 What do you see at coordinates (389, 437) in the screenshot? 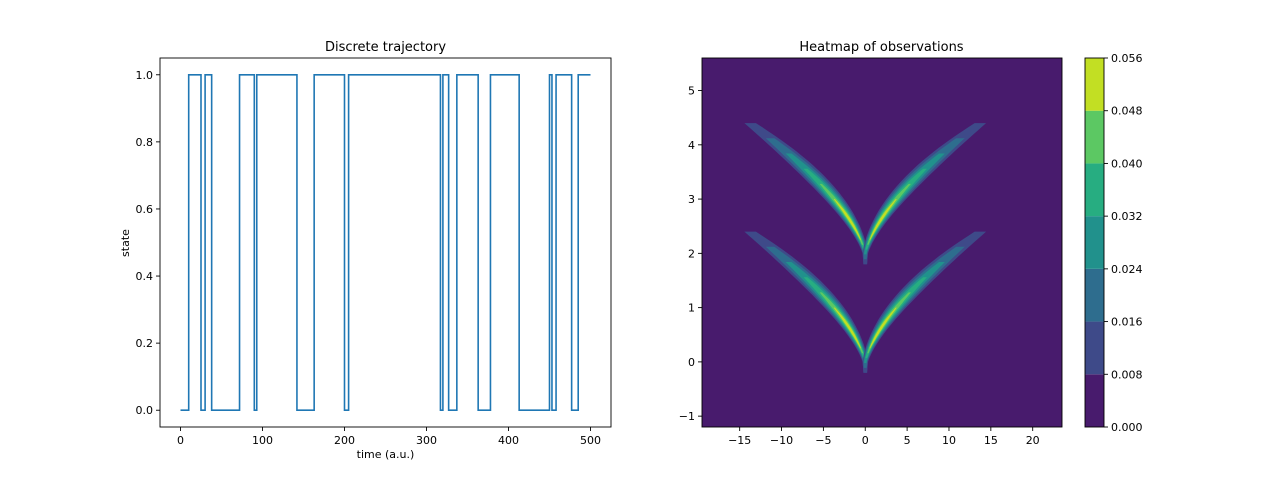
I see `trajectory-x-ticks: 0 100 200 300 400 500` at bounding box center [389, 437].